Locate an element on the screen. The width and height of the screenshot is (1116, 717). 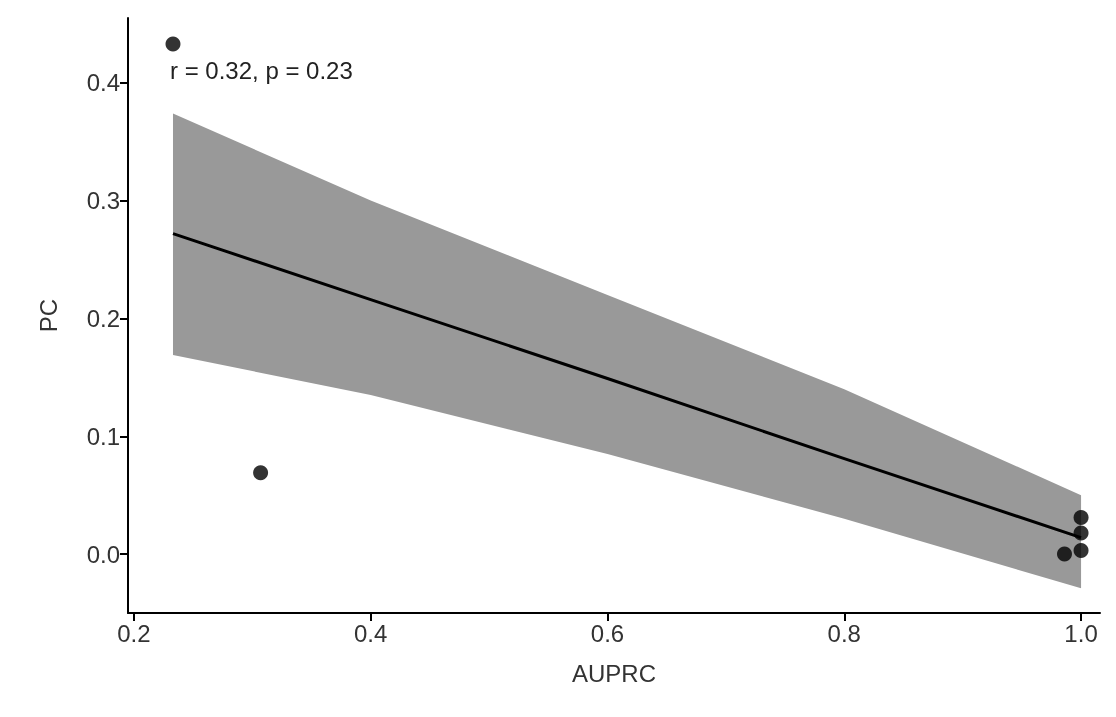
x-axis-title: AUPRC is located at coordinates (614, 673).